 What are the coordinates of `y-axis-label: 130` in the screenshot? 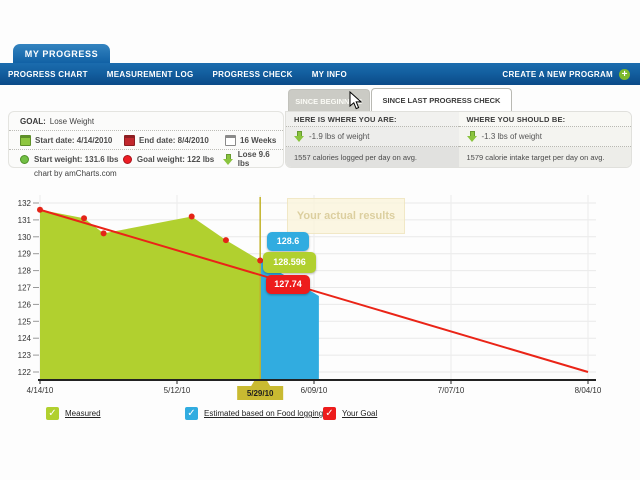 It's located at (25, 237).